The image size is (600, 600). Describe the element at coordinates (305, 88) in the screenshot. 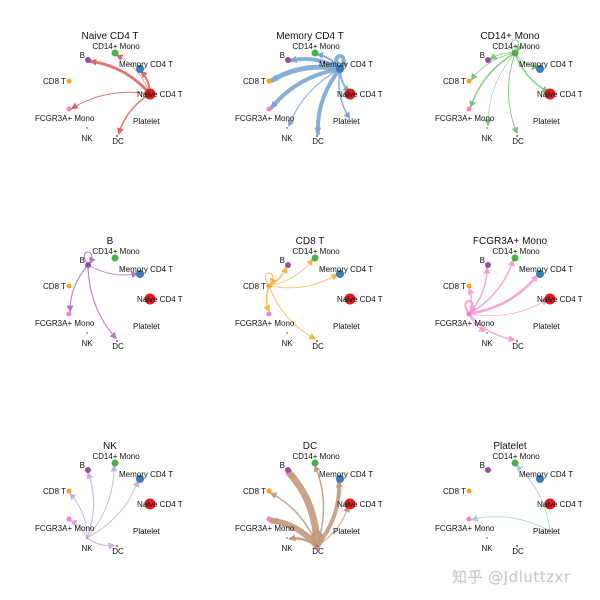

I see `edge-memory-cd4-t-to-fcgr3aplus-mono` at that location.